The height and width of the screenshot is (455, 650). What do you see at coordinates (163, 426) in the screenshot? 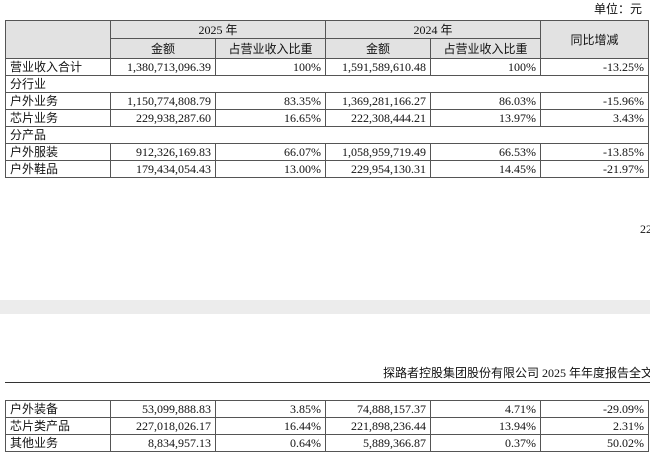
I see `cell: 227,018,026.17` at bounding box center [163, 426].